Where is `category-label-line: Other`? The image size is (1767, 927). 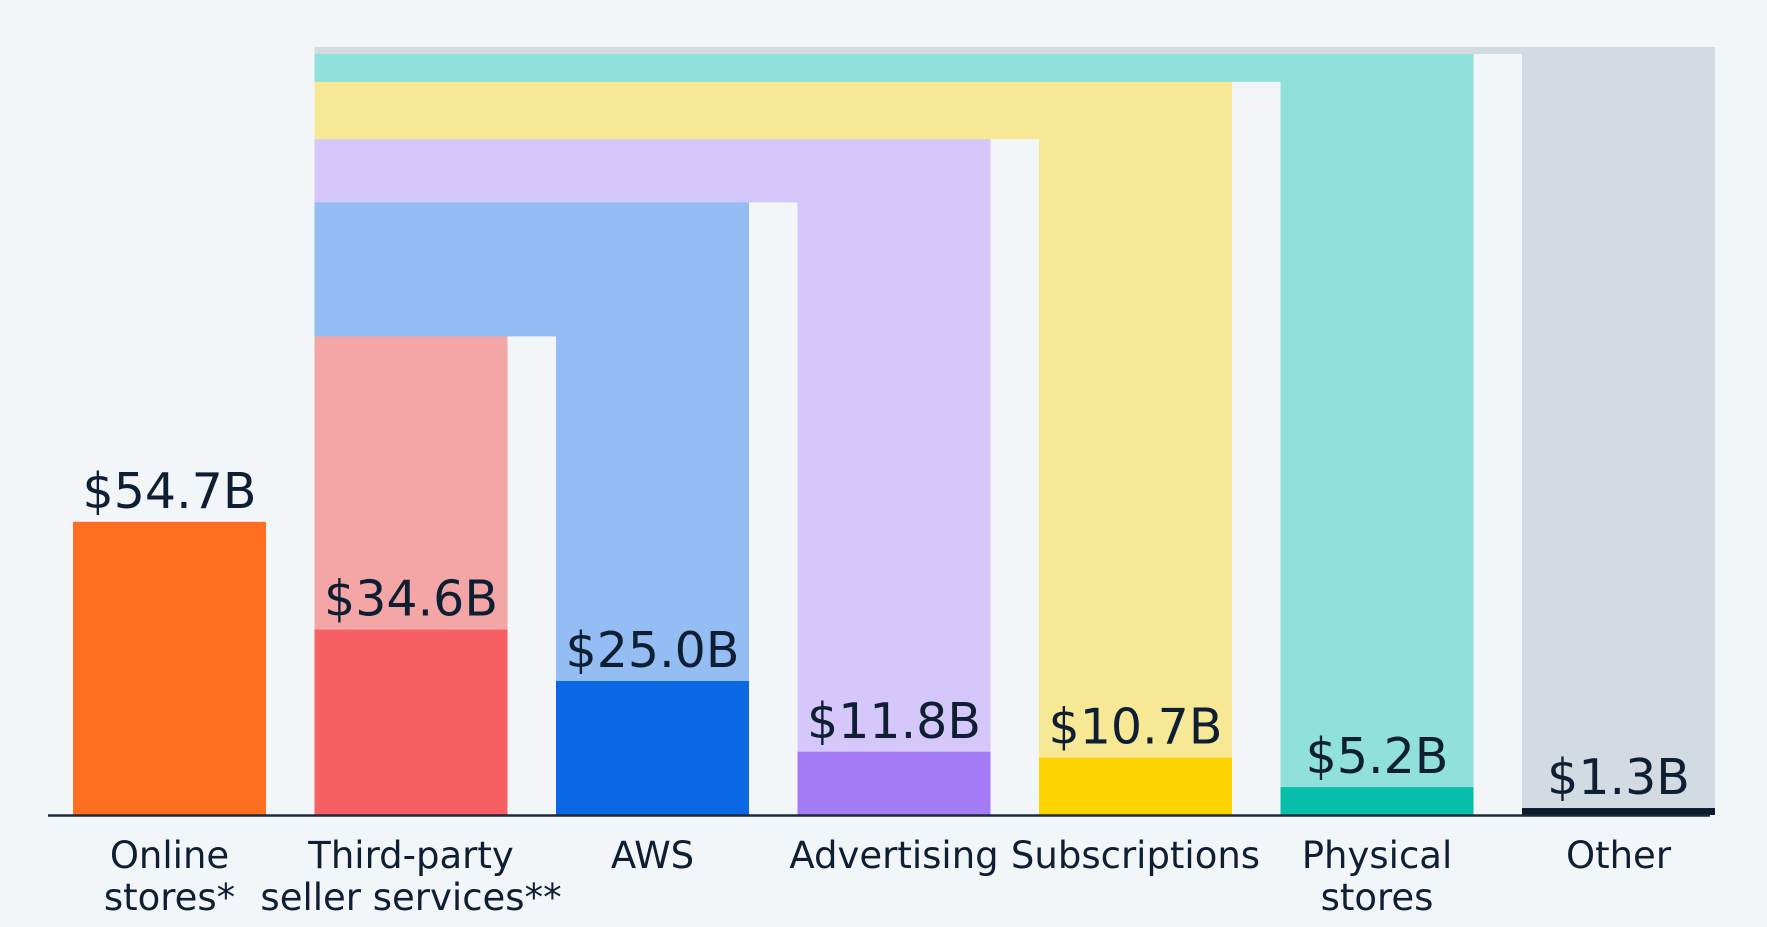 category-label-line: Other is located at coordinates (1619, 855).